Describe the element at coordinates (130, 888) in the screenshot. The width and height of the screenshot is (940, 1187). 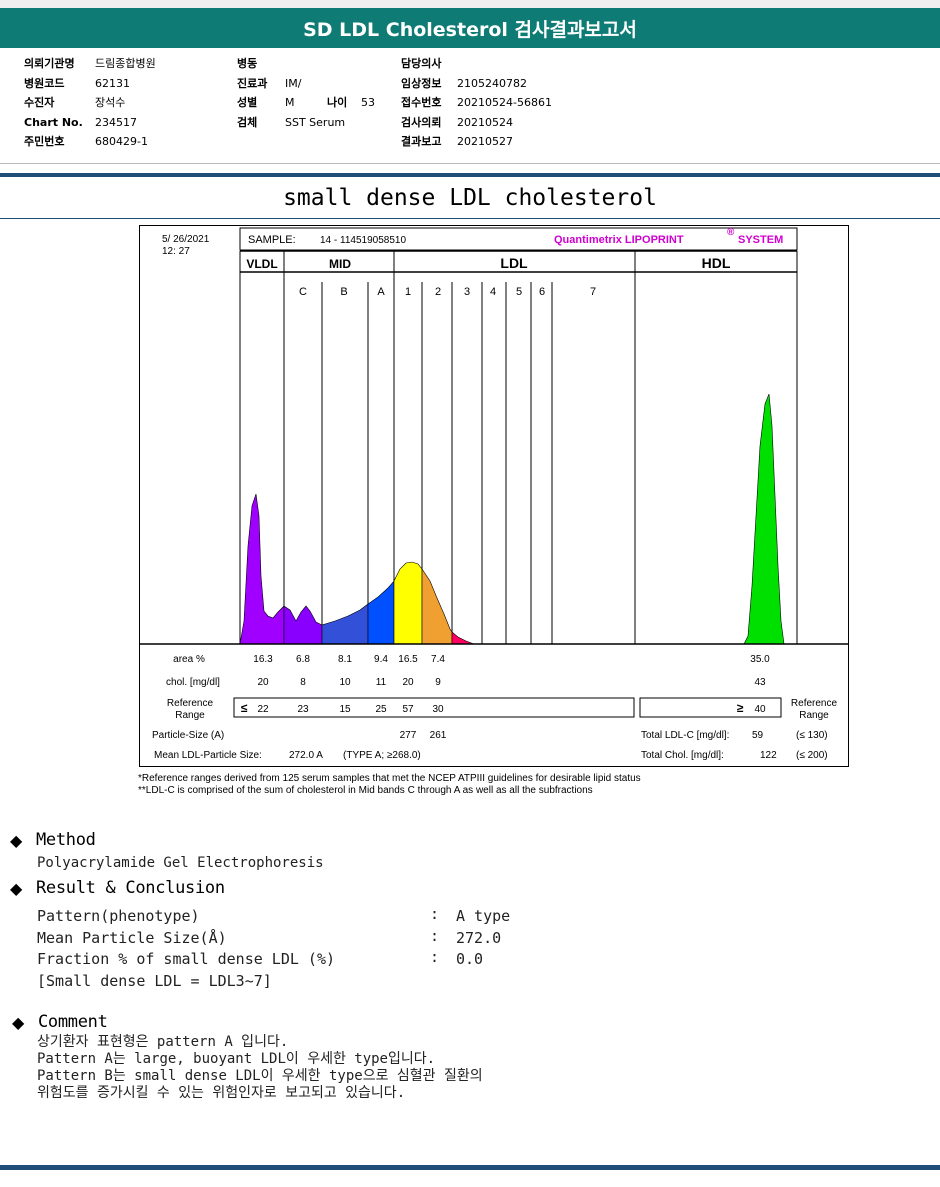
I see `result-heading: Result & Conclusion` at that location.